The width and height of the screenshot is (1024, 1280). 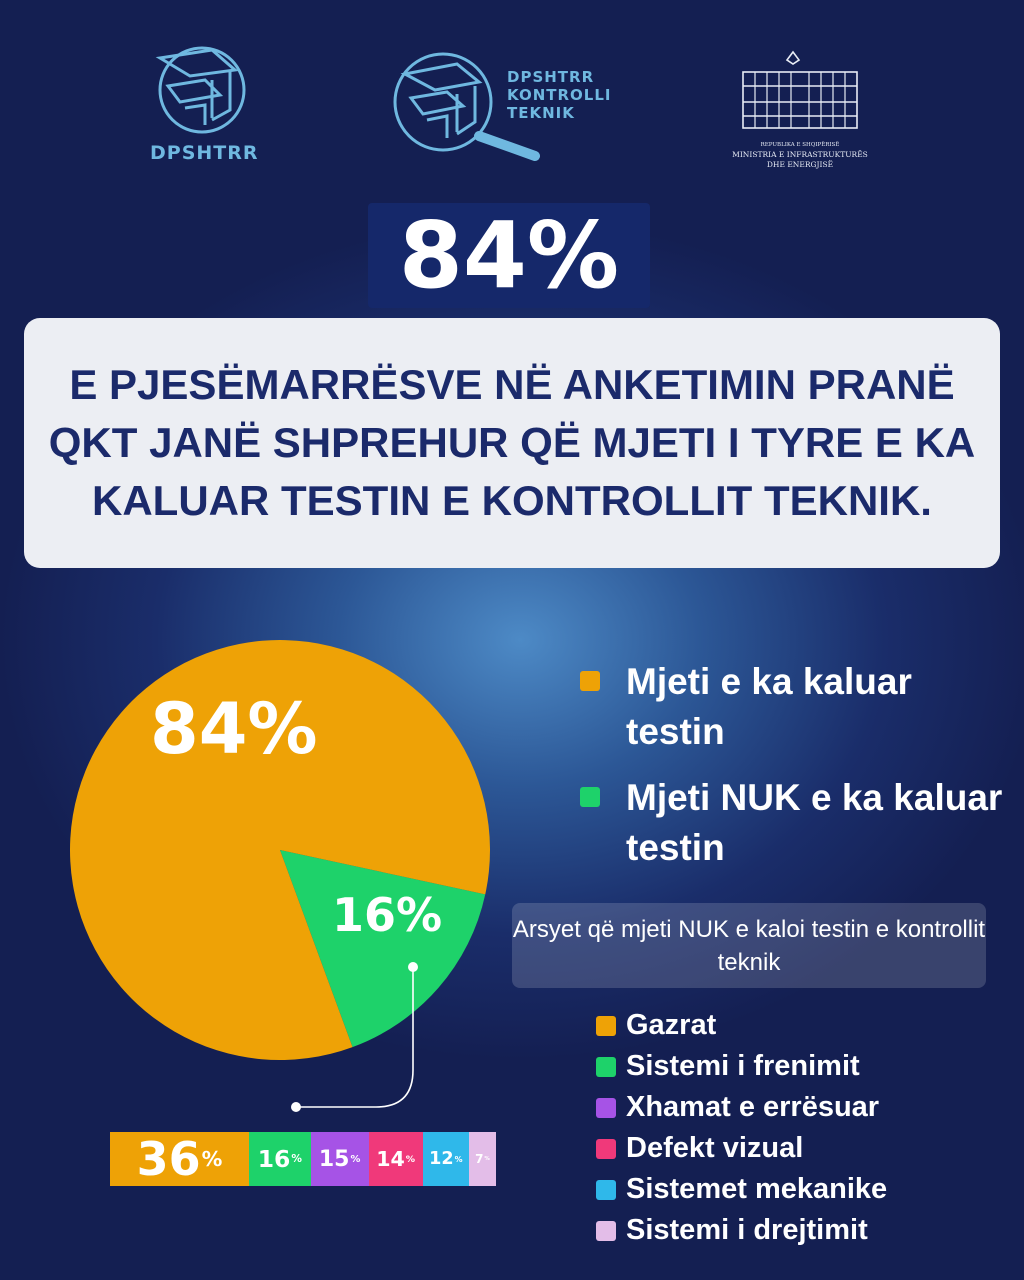 I want to click on kontrolli-teknik-logo: DPSHTRR KONTROLLI TEKNIK, so click(x=498, y=105).